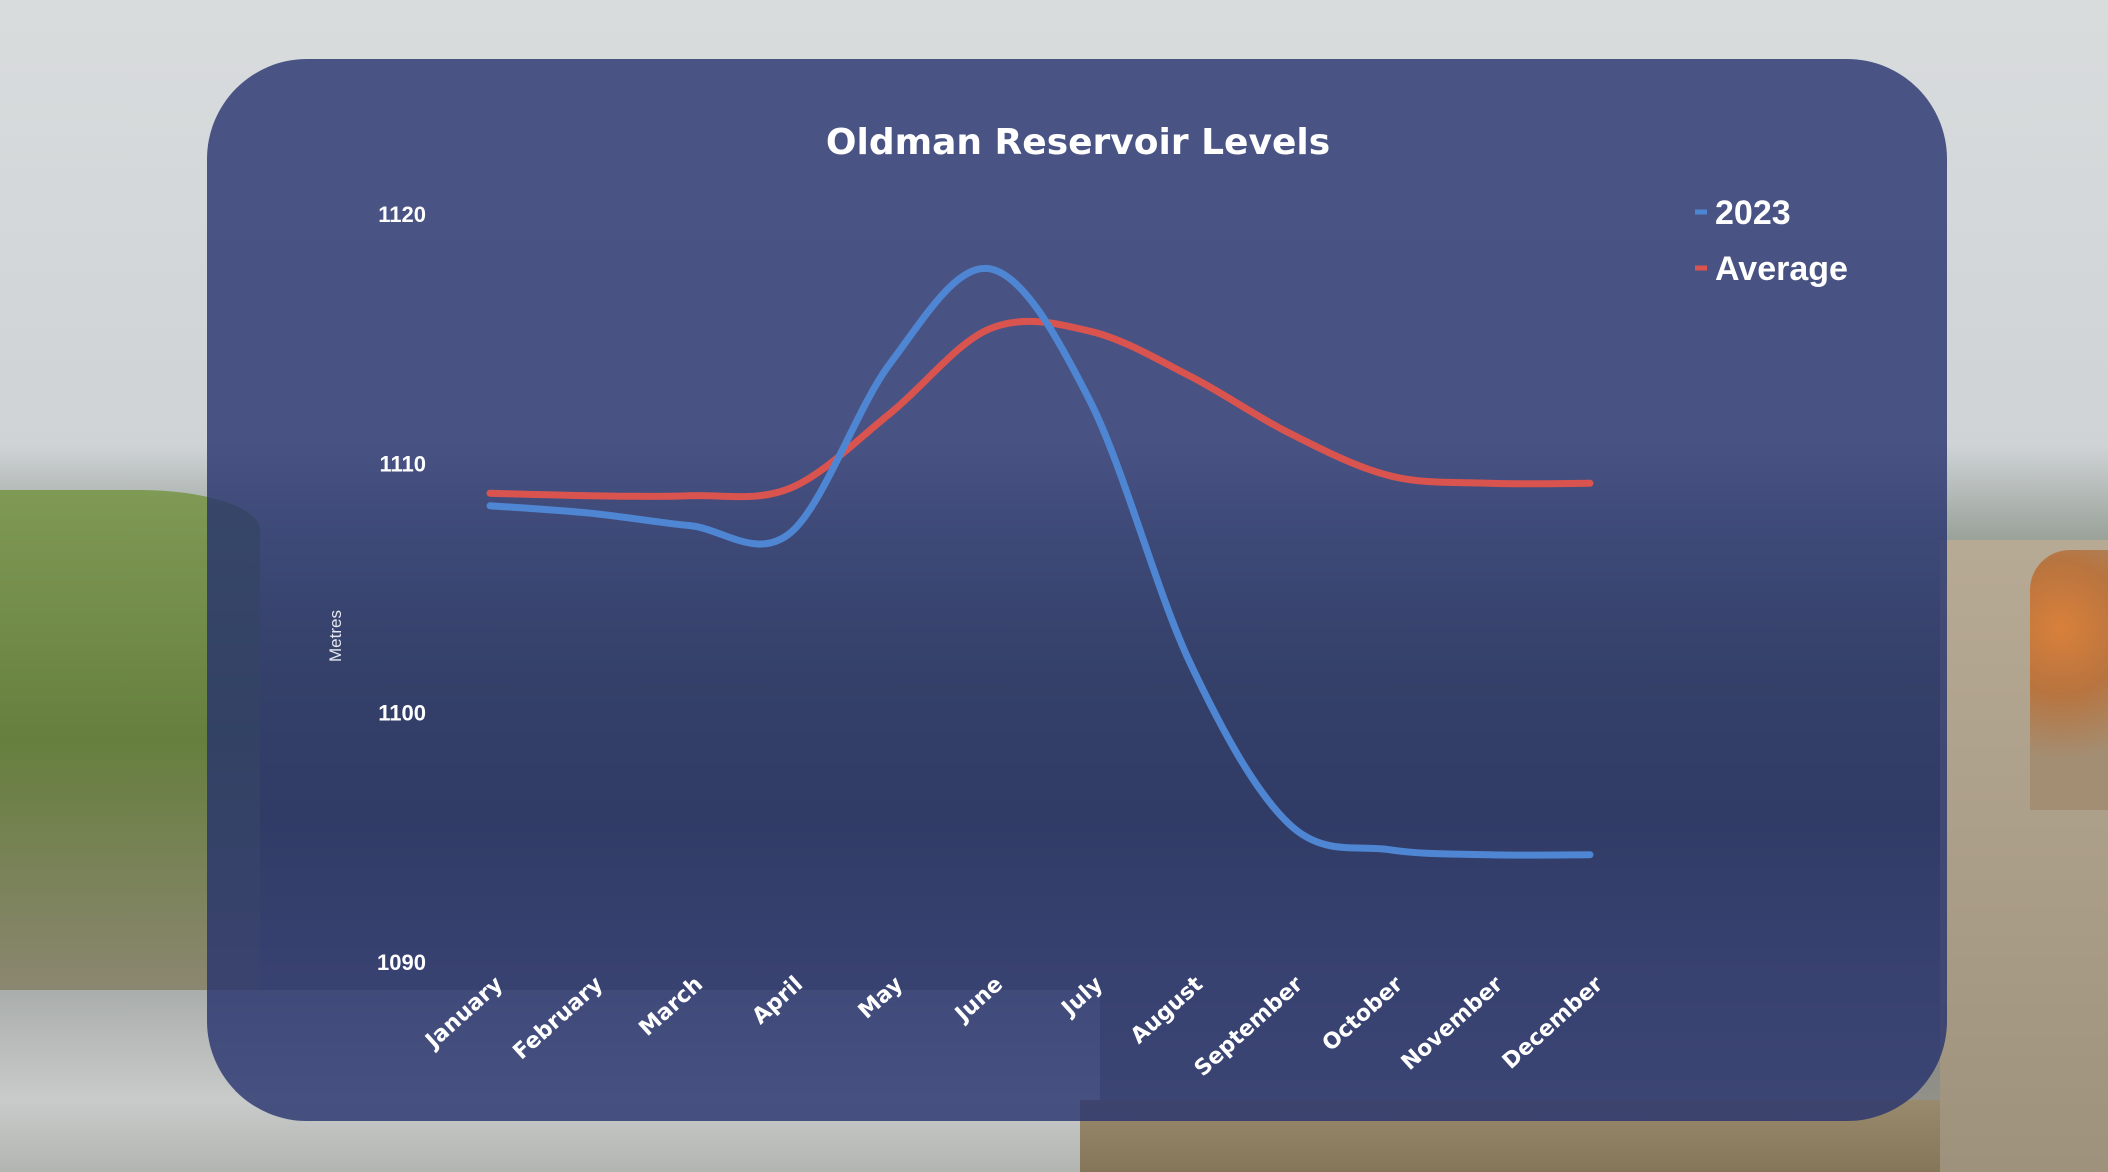 The height and width of the screenshot is (1172, 2108). Describe the element at coordinates (1078, 142) in the screenshot. I see `chart-title: Oldman Reservoir Levels` at that location.